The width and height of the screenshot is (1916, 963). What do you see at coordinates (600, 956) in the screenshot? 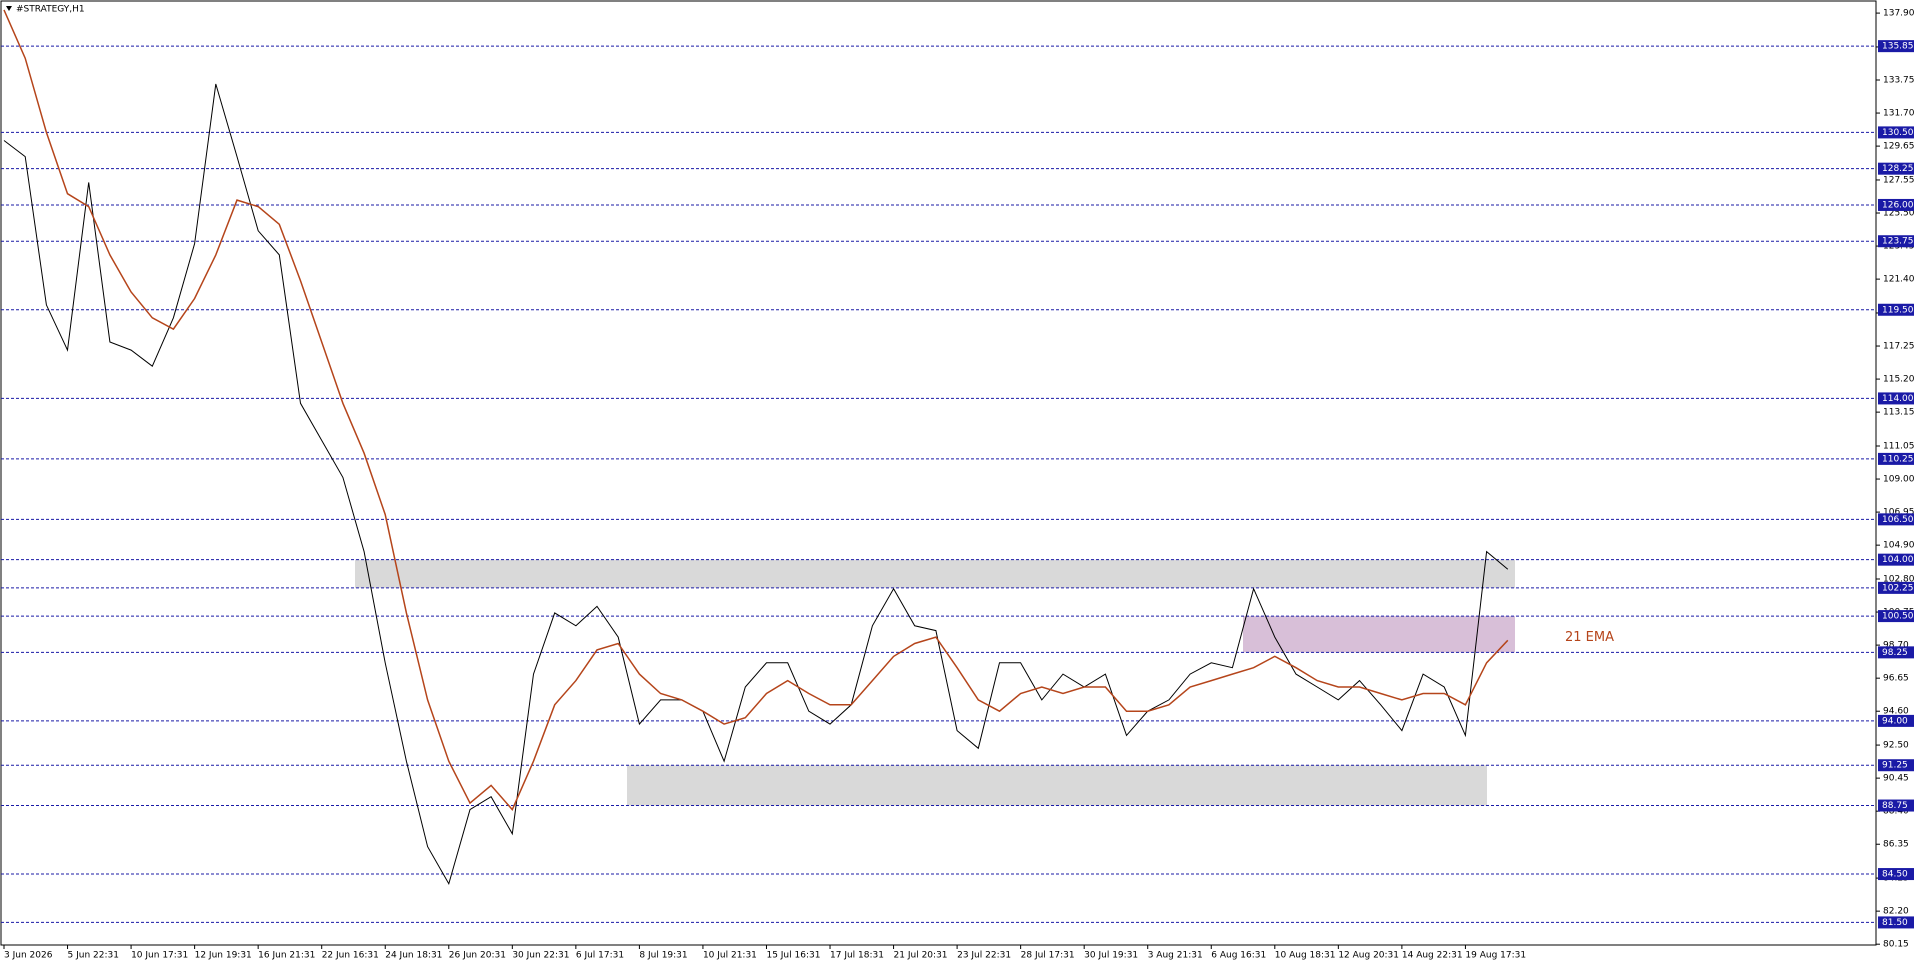
I see `x-tick-label: 6 Jul 17:31` at bounding box center [600, 956].